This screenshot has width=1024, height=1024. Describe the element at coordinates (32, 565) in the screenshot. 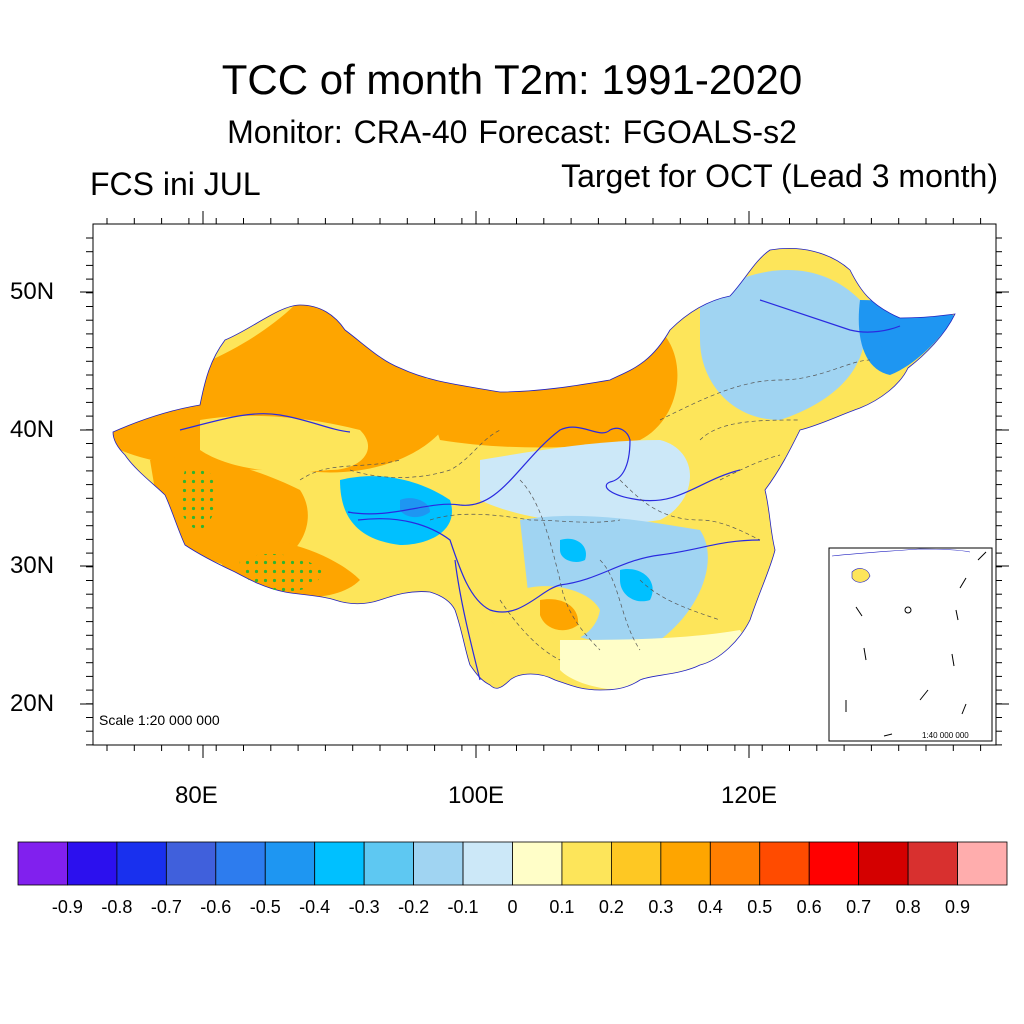

I see `lat-tick-label: 30N` at that location.